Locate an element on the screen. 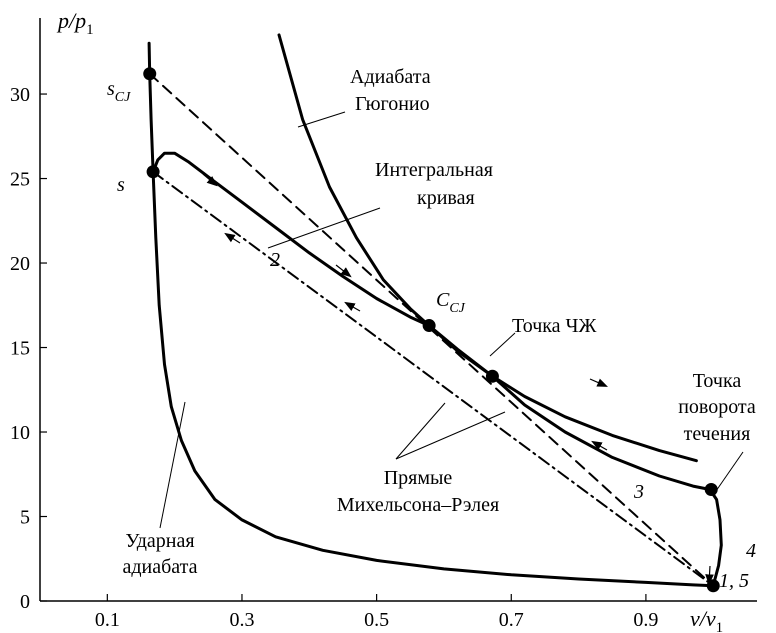  leader-rayleigh-b is located at coordinates (450, 435).